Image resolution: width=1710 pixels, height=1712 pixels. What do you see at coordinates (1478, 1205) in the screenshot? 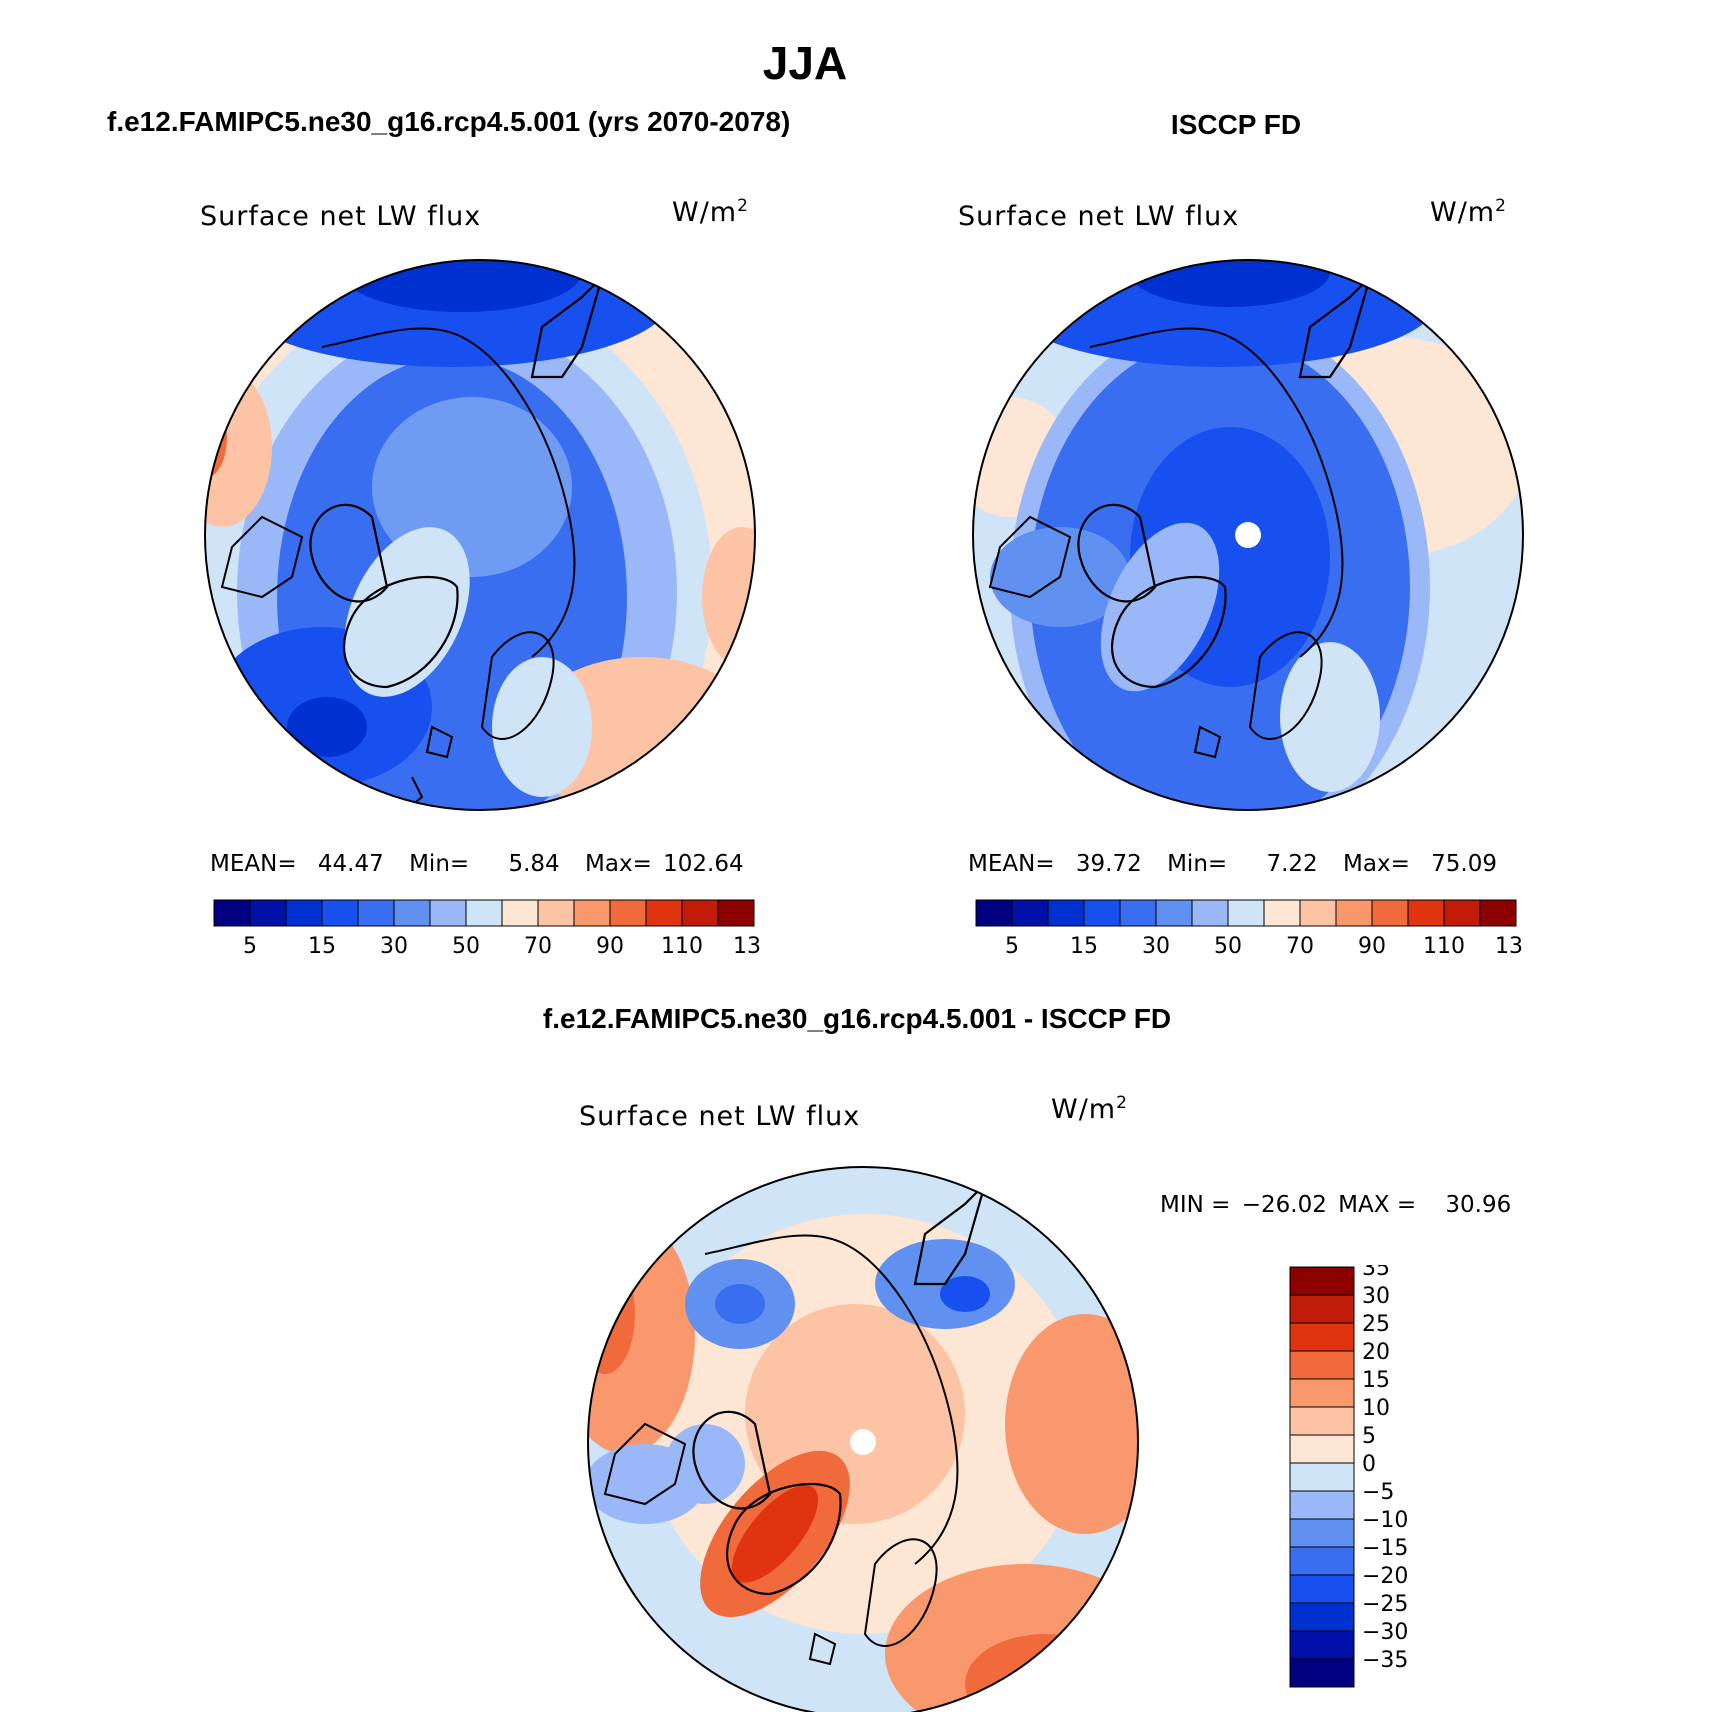
I see `stat-max-value: 30.96` at bounding box center [1478, 1205].